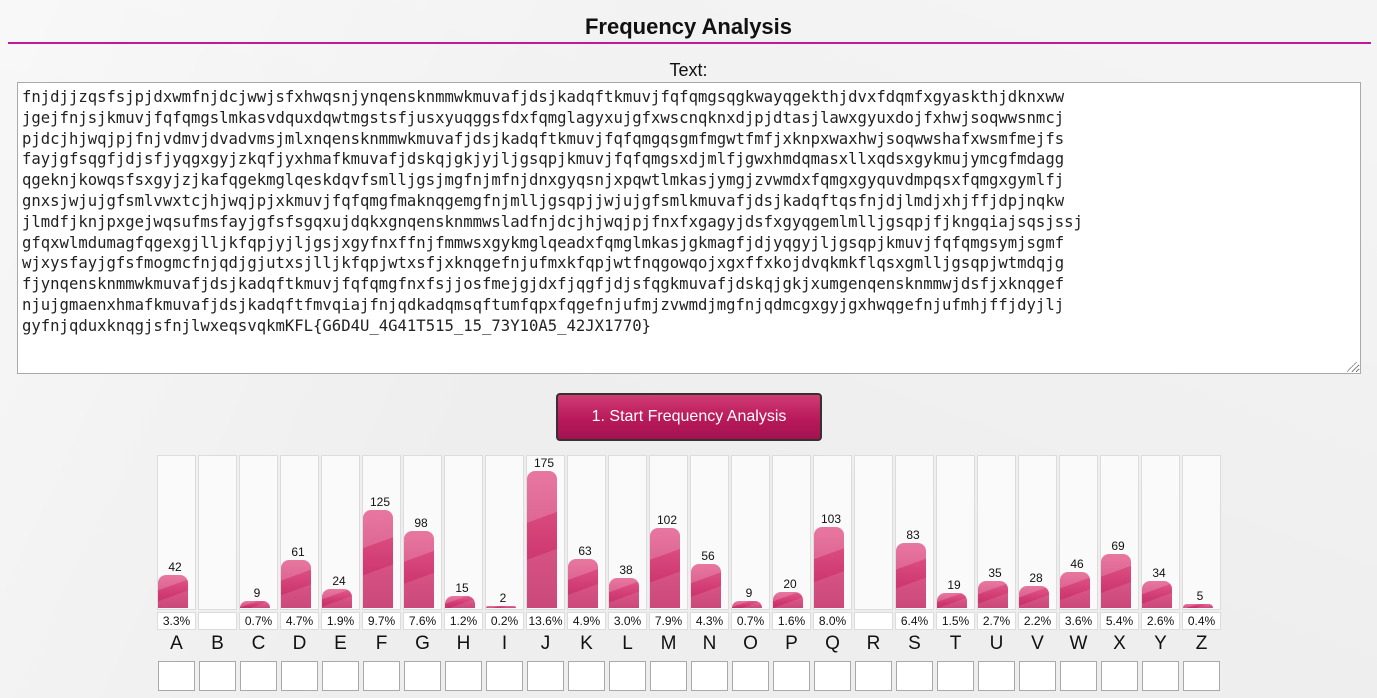  Describe the element at coordinates (665, 568) in the screenshot. I see `frequency-bar-m` at that location.